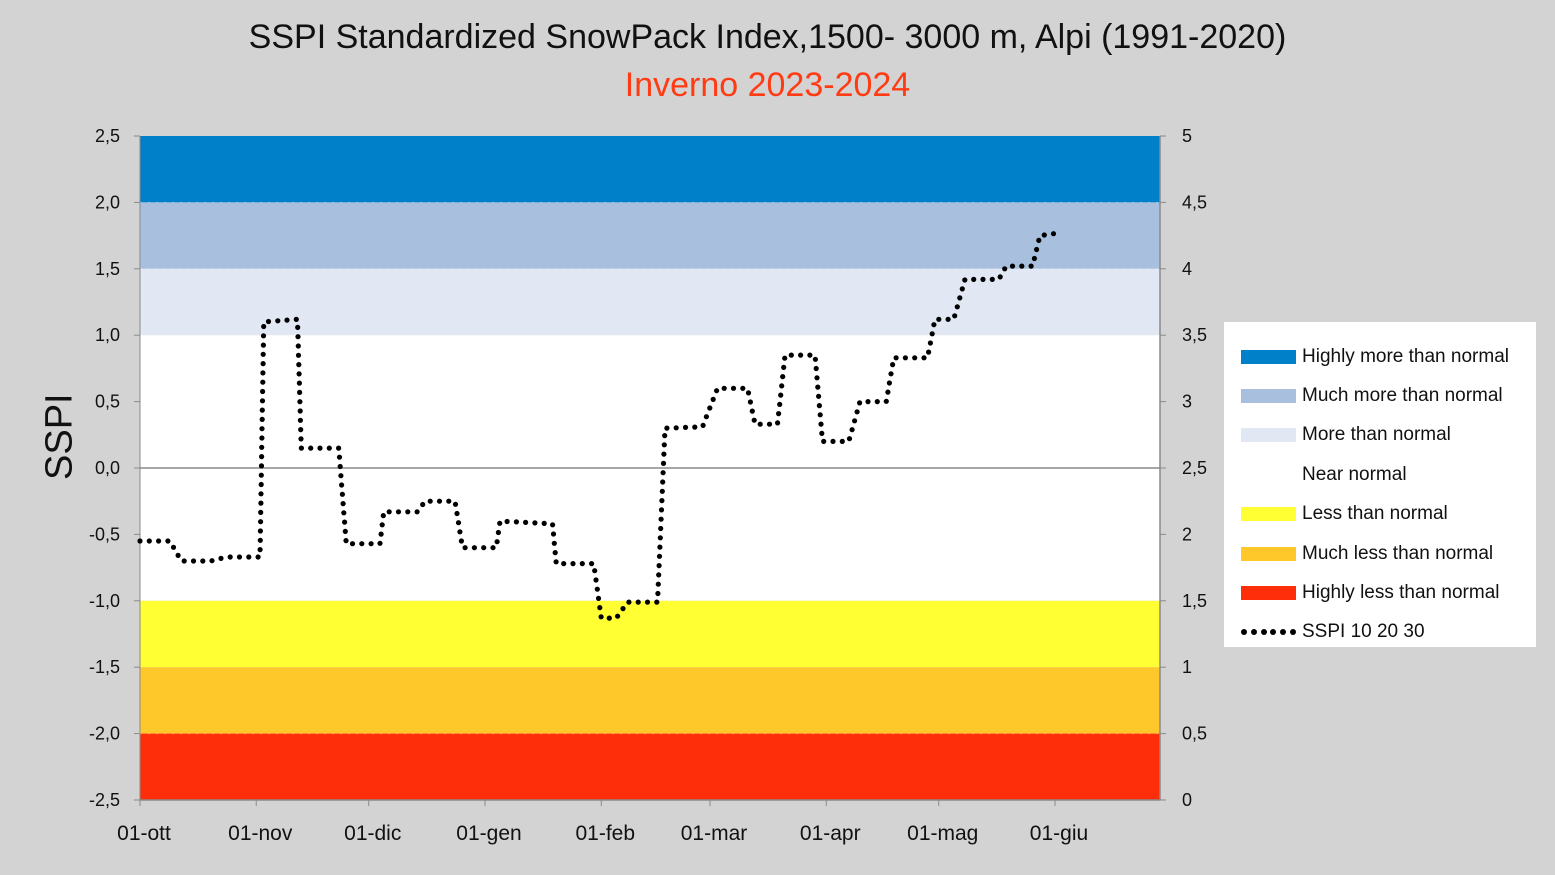  What do you see at coordinates (1375, 514) in the screenshot?
I see `legend-label: Less than normal` at bounding box center [1375, 514].